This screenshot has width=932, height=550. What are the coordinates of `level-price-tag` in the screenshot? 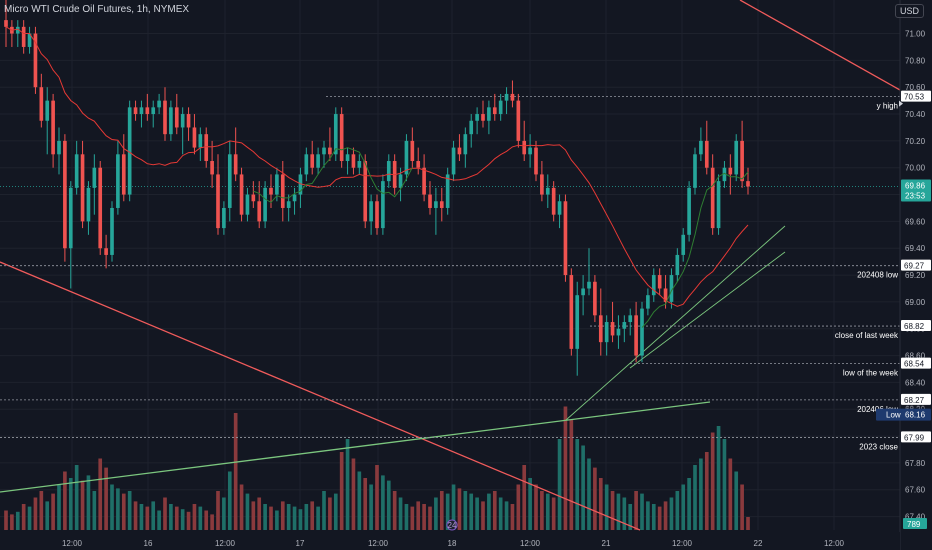 It's located at (916, 326).